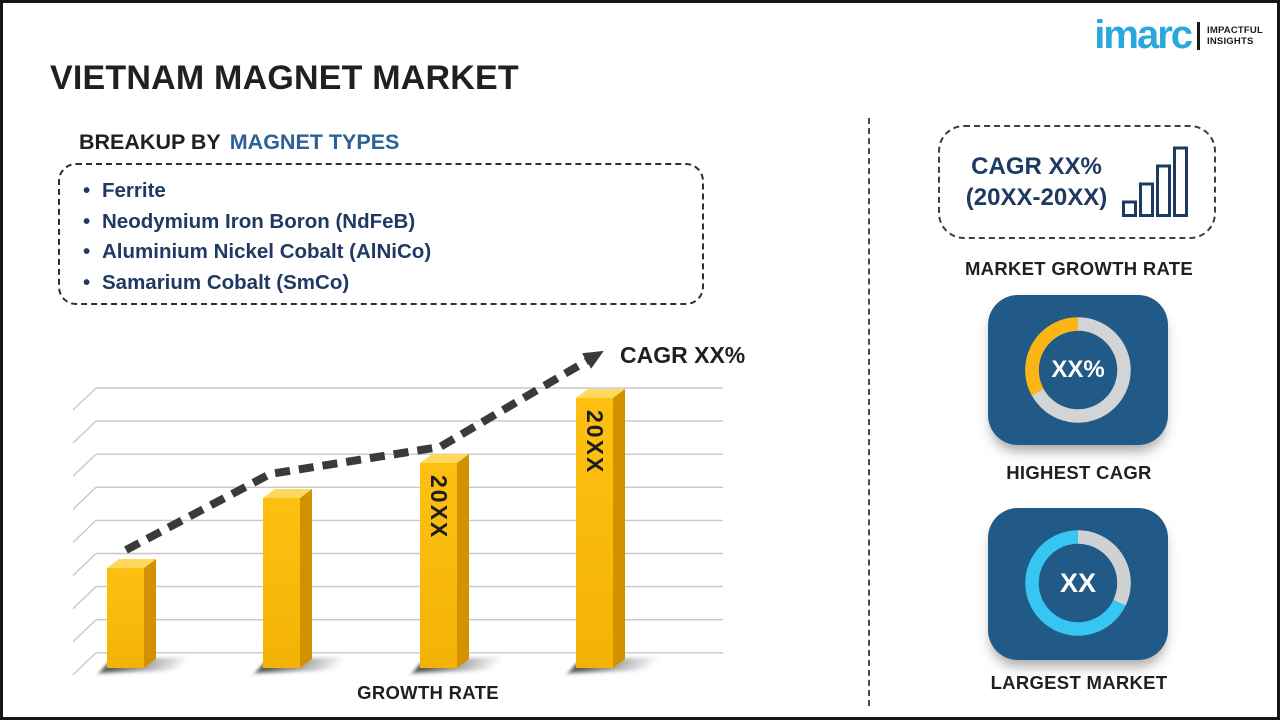 The width and height of the screenshot is (1280, 720). What do you see at coordinates (1155, 181) in the screenshot?
I see `bar-chart-icon` at bounding box center [1155, 181].